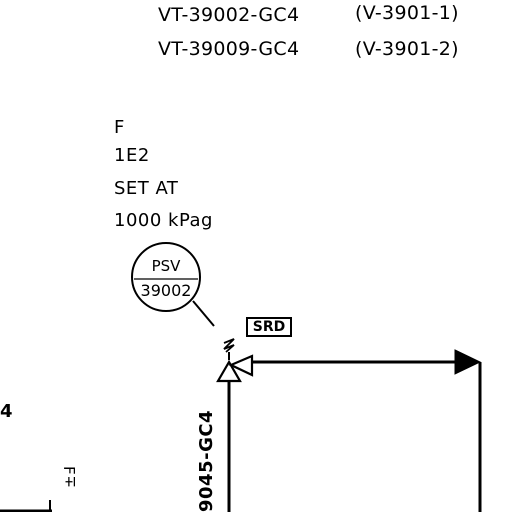 This screenshot has height=512, width=512. What do you see at coordinates (132, 155) in the screenshot?
I see `valve-note-2: 1E2` at bounding box center [132, 155].